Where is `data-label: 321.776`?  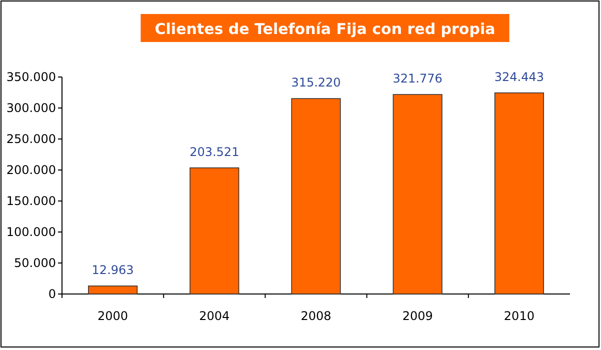 data-label: 321.776 is located at coordinates (417, 79).